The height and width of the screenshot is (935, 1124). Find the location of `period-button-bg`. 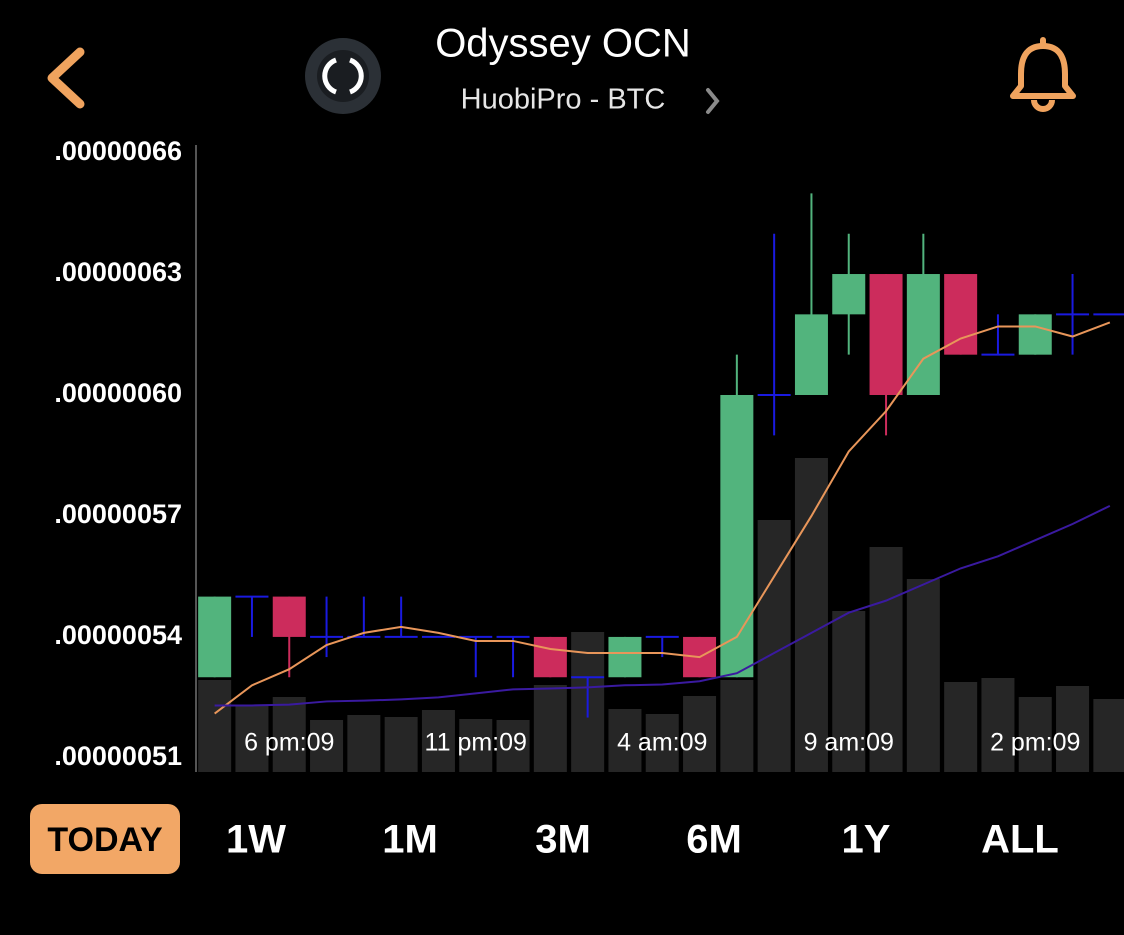

period-button-bg is located at coordinates (105, 839).